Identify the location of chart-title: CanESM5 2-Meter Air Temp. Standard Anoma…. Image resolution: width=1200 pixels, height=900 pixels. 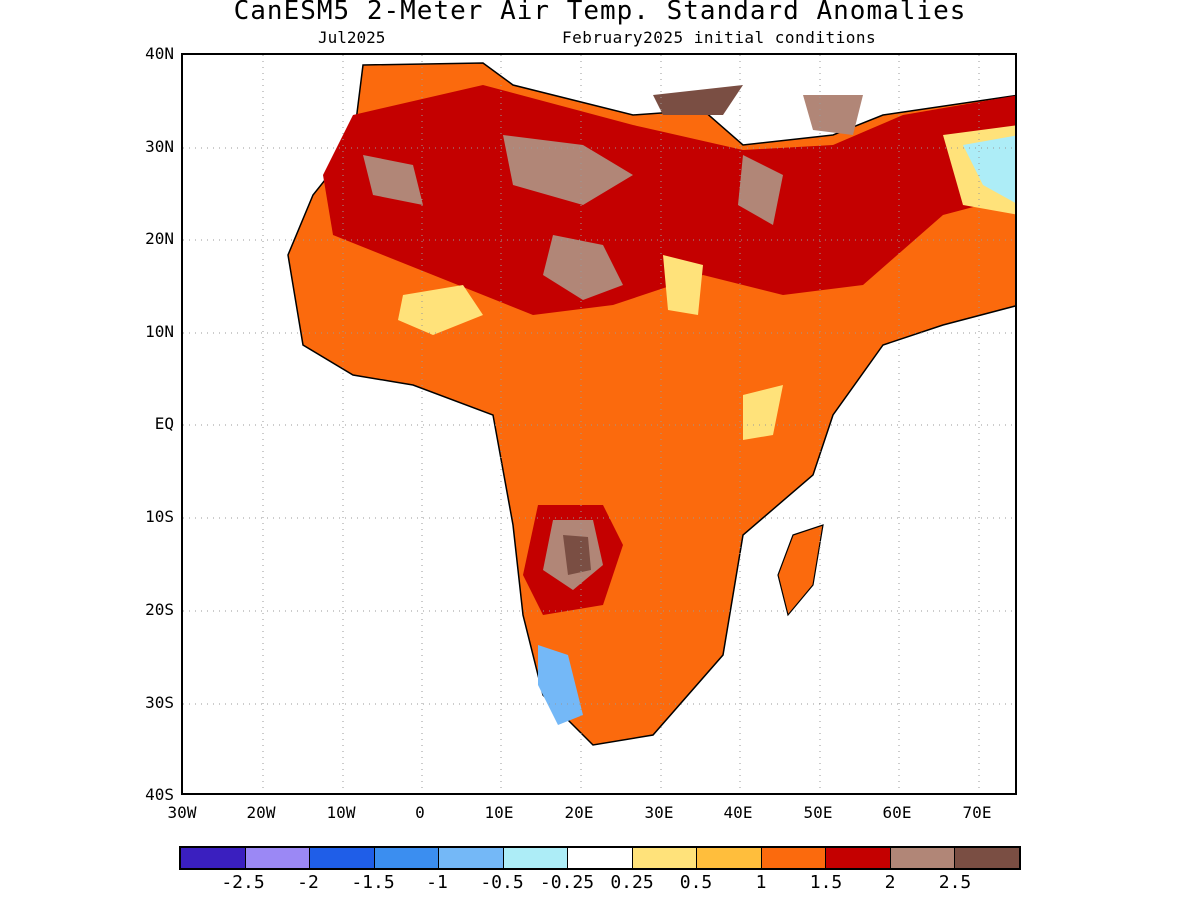
(600, 13).